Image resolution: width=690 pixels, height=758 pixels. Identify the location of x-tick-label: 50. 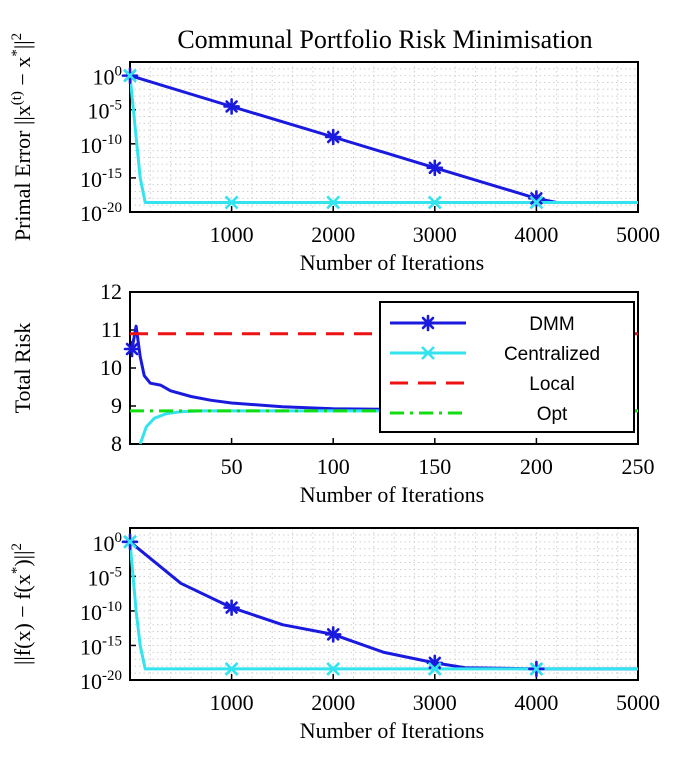
(232, 466).